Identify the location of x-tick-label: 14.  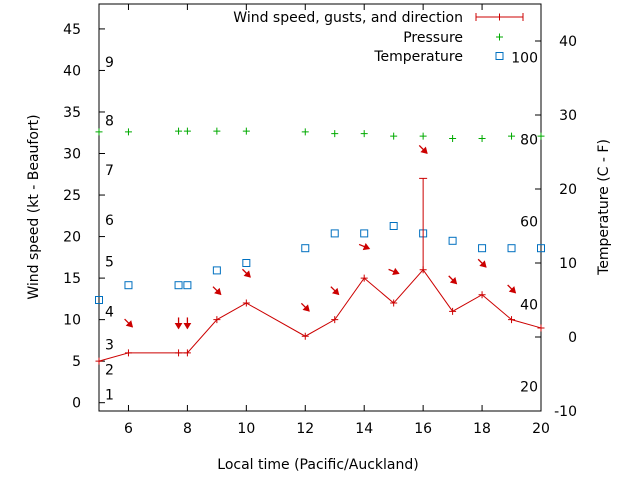
(364, 429).